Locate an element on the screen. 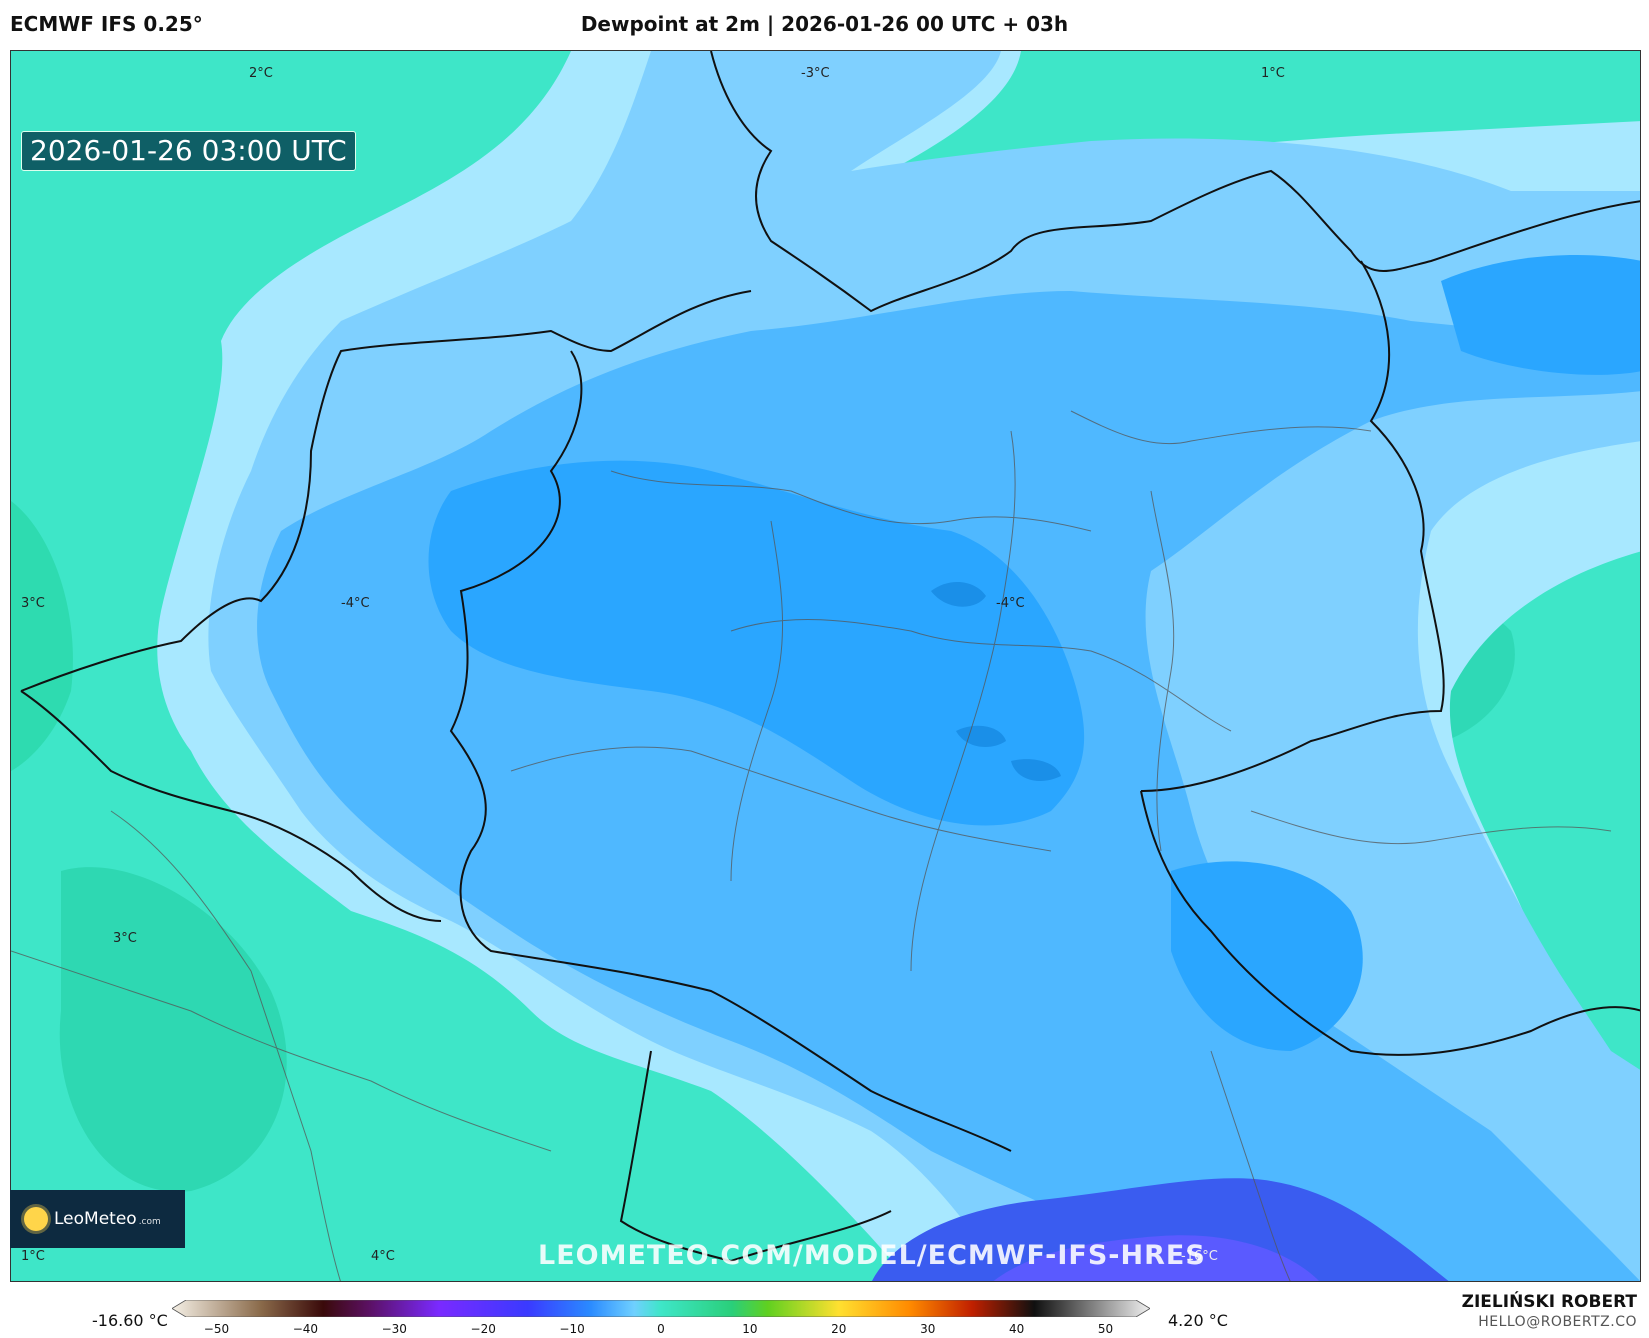 The width and height of the screenshot is (1649, 1338). logo-name: LeoMeteo is located at coordinates (95, 1219).